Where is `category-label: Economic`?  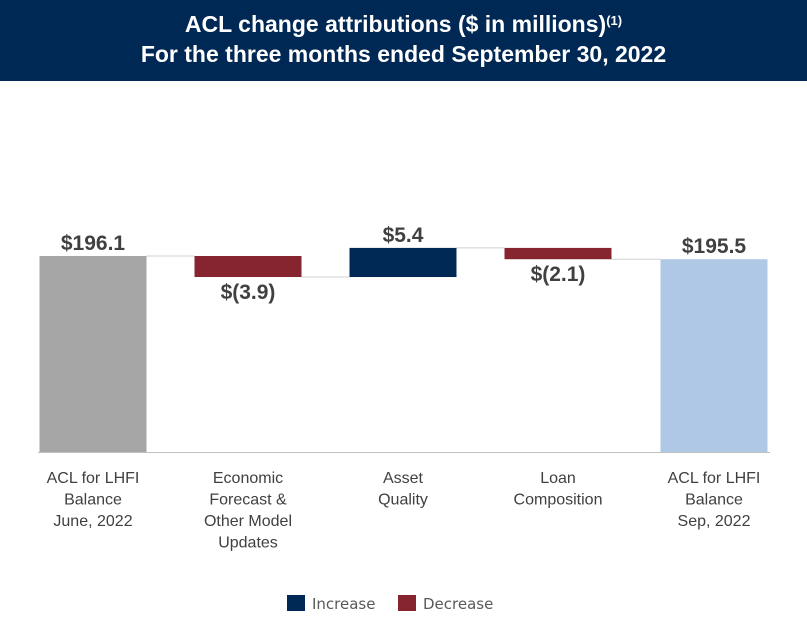 category-label: Economic is located at coordinates (248, 478).